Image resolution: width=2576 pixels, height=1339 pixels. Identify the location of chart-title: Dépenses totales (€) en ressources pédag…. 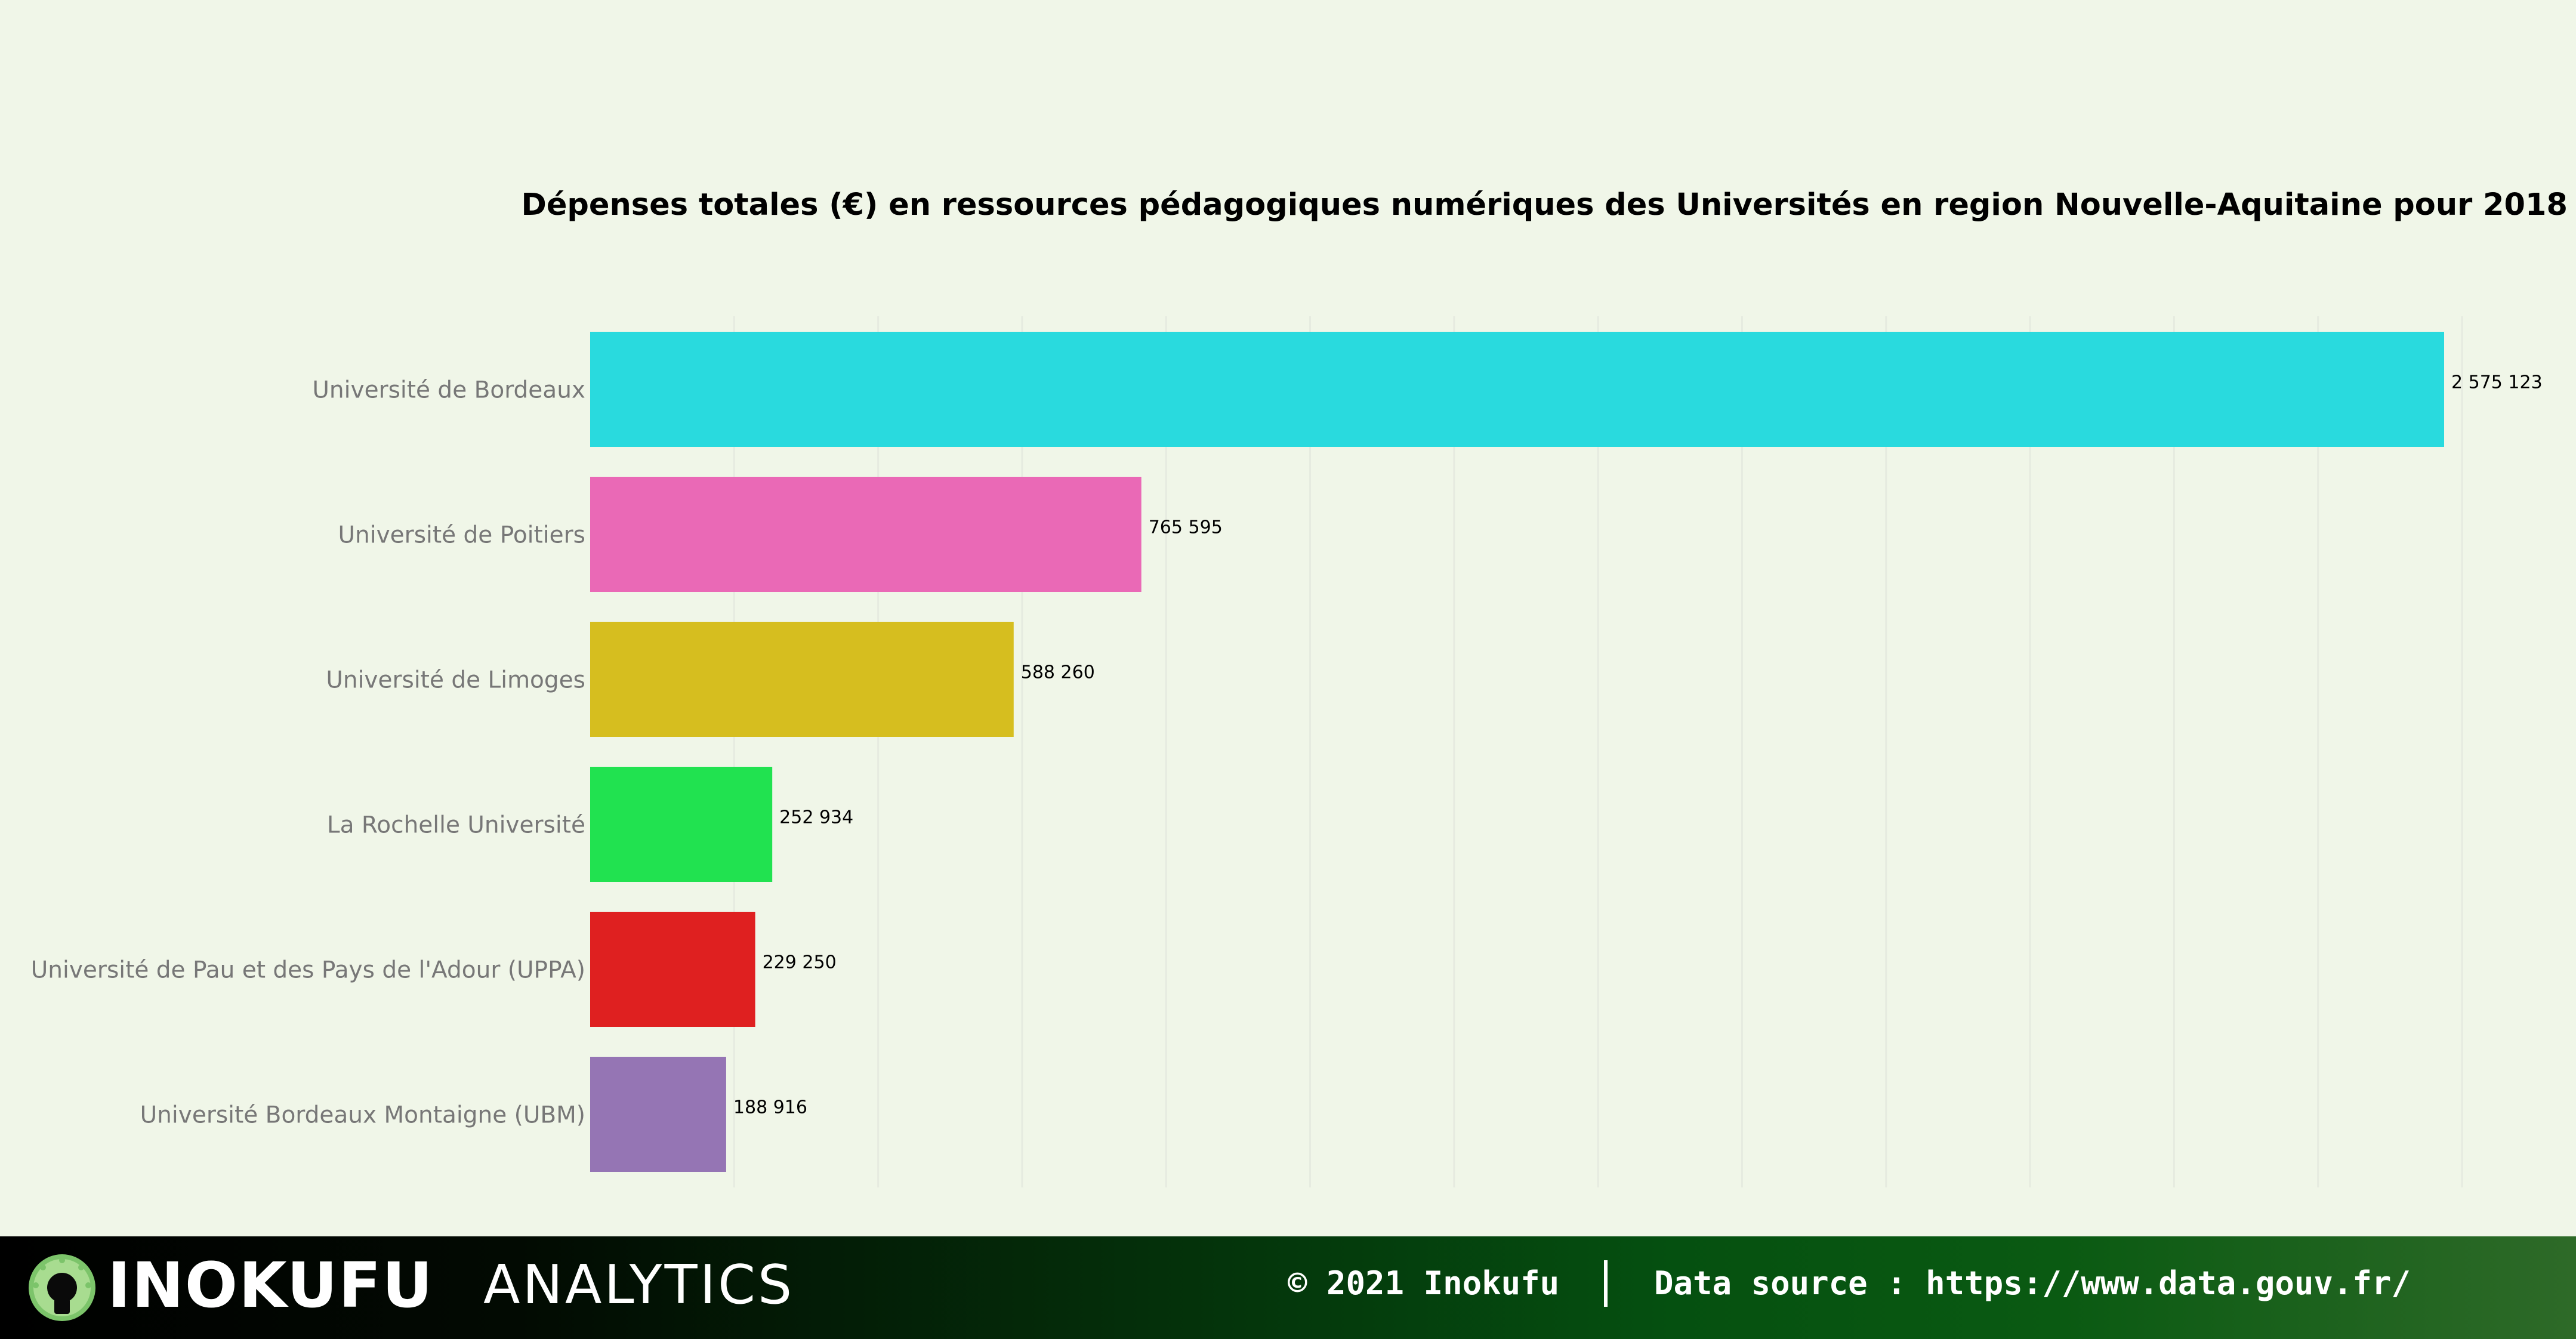
(1544, 205).